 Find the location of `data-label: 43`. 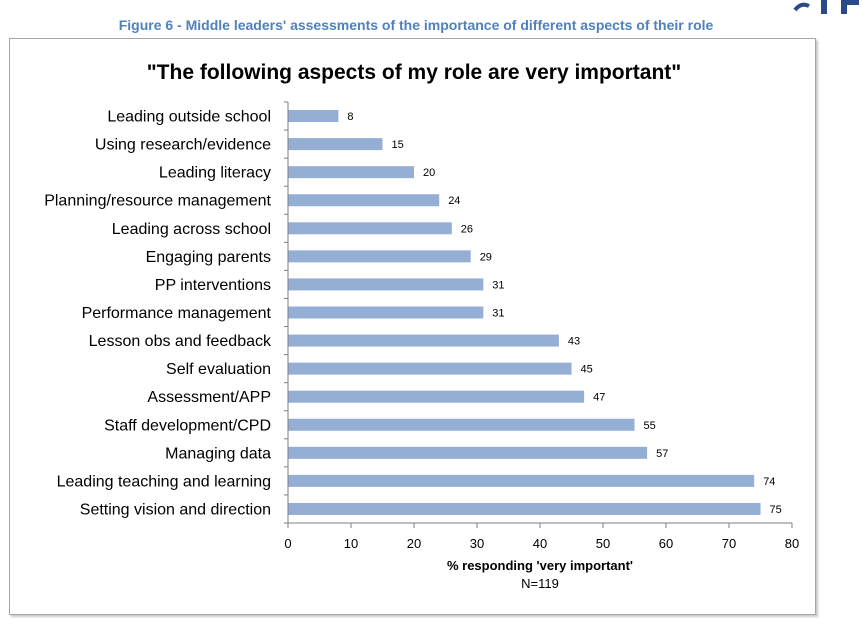

data-label: 43 is located at coordinates (574, 342).